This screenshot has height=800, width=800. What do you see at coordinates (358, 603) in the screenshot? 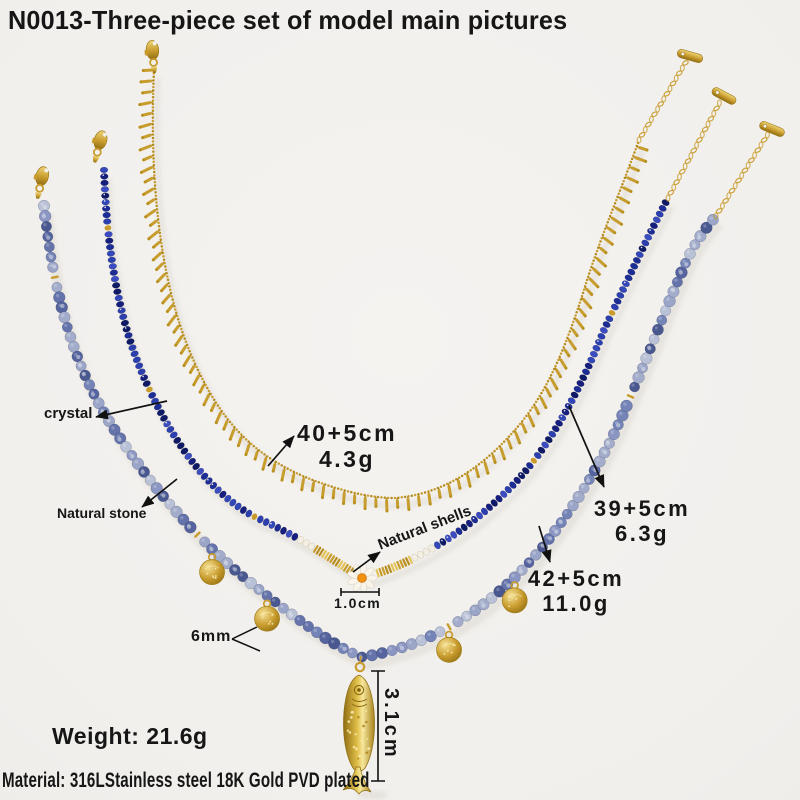
I see `shell-size-label: 1.0cm` at bounding box center [358, 603].